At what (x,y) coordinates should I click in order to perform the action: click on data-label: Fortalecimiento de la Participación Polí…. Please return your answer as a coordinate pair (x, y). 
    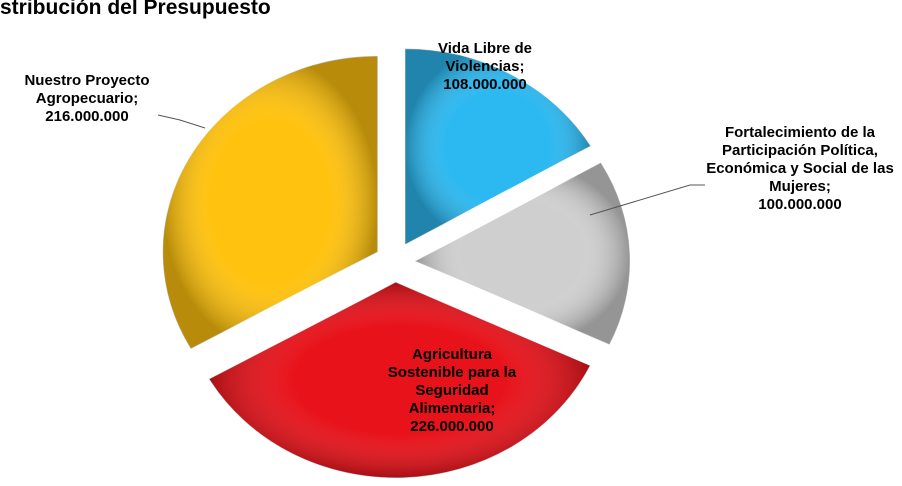
    Looking at the image, I should click on (800, 169).